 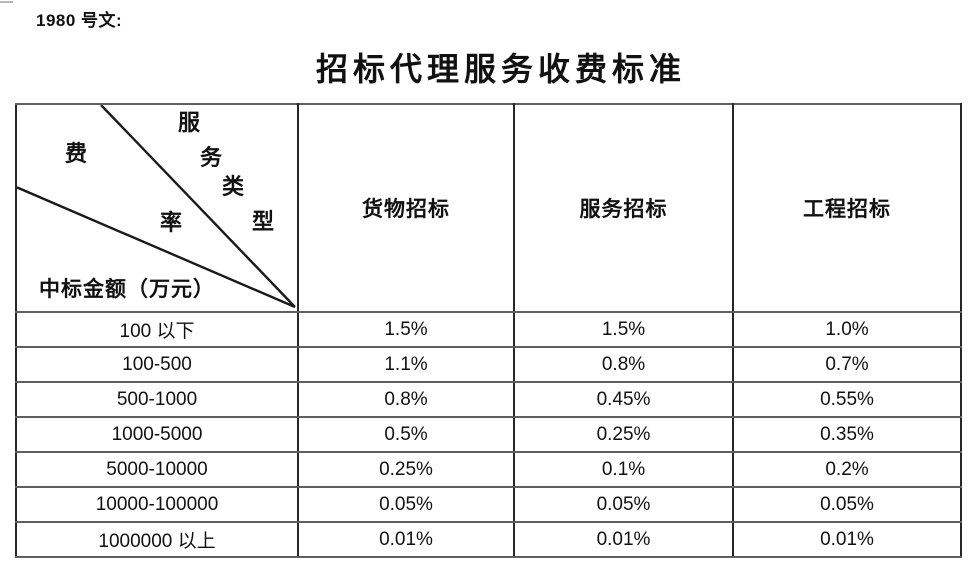 What do you see at coordinates (847, 208) in the screenshot?
I see `column-header-works: 工程招标` at bounding box center [847, 208].